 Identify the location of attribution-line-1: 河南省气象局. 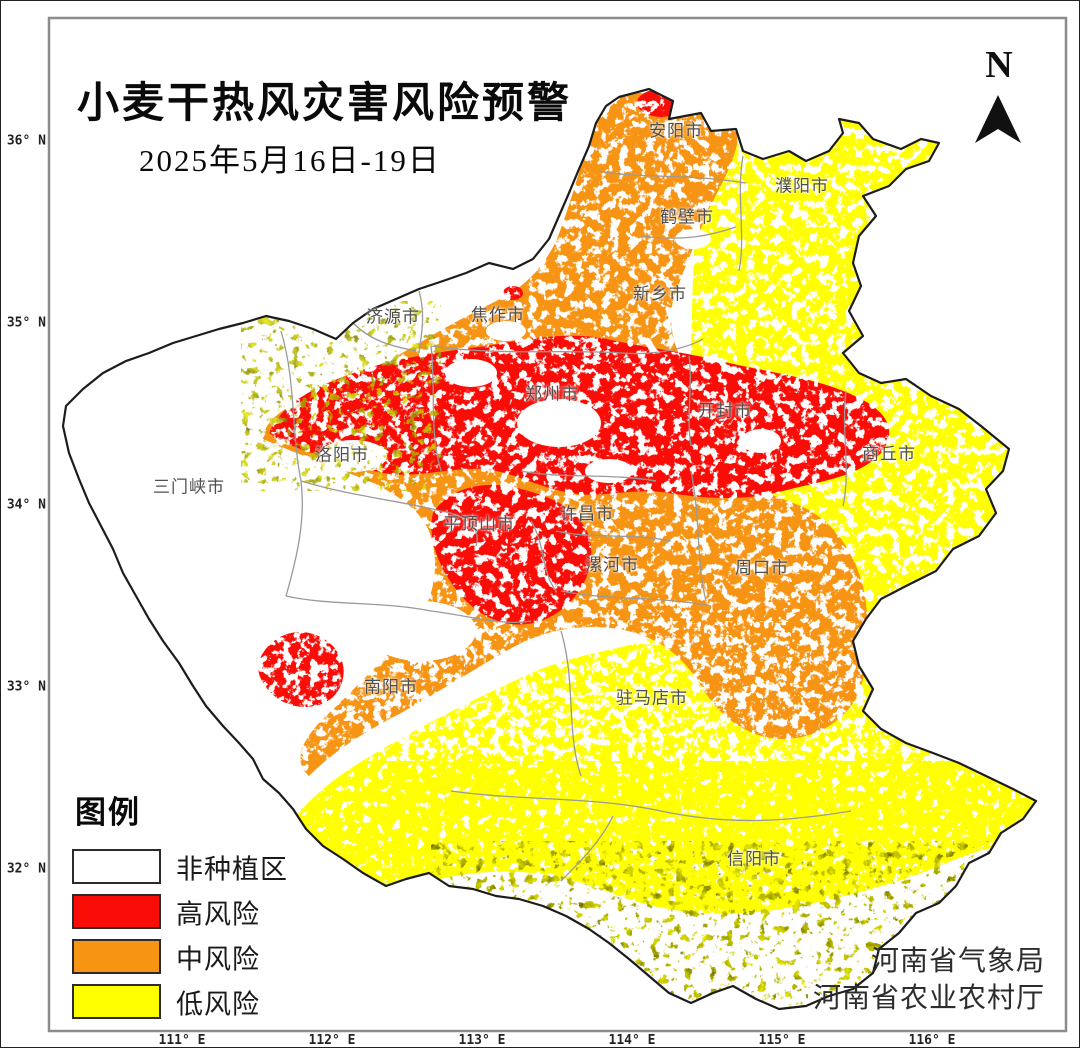
(957, 961).